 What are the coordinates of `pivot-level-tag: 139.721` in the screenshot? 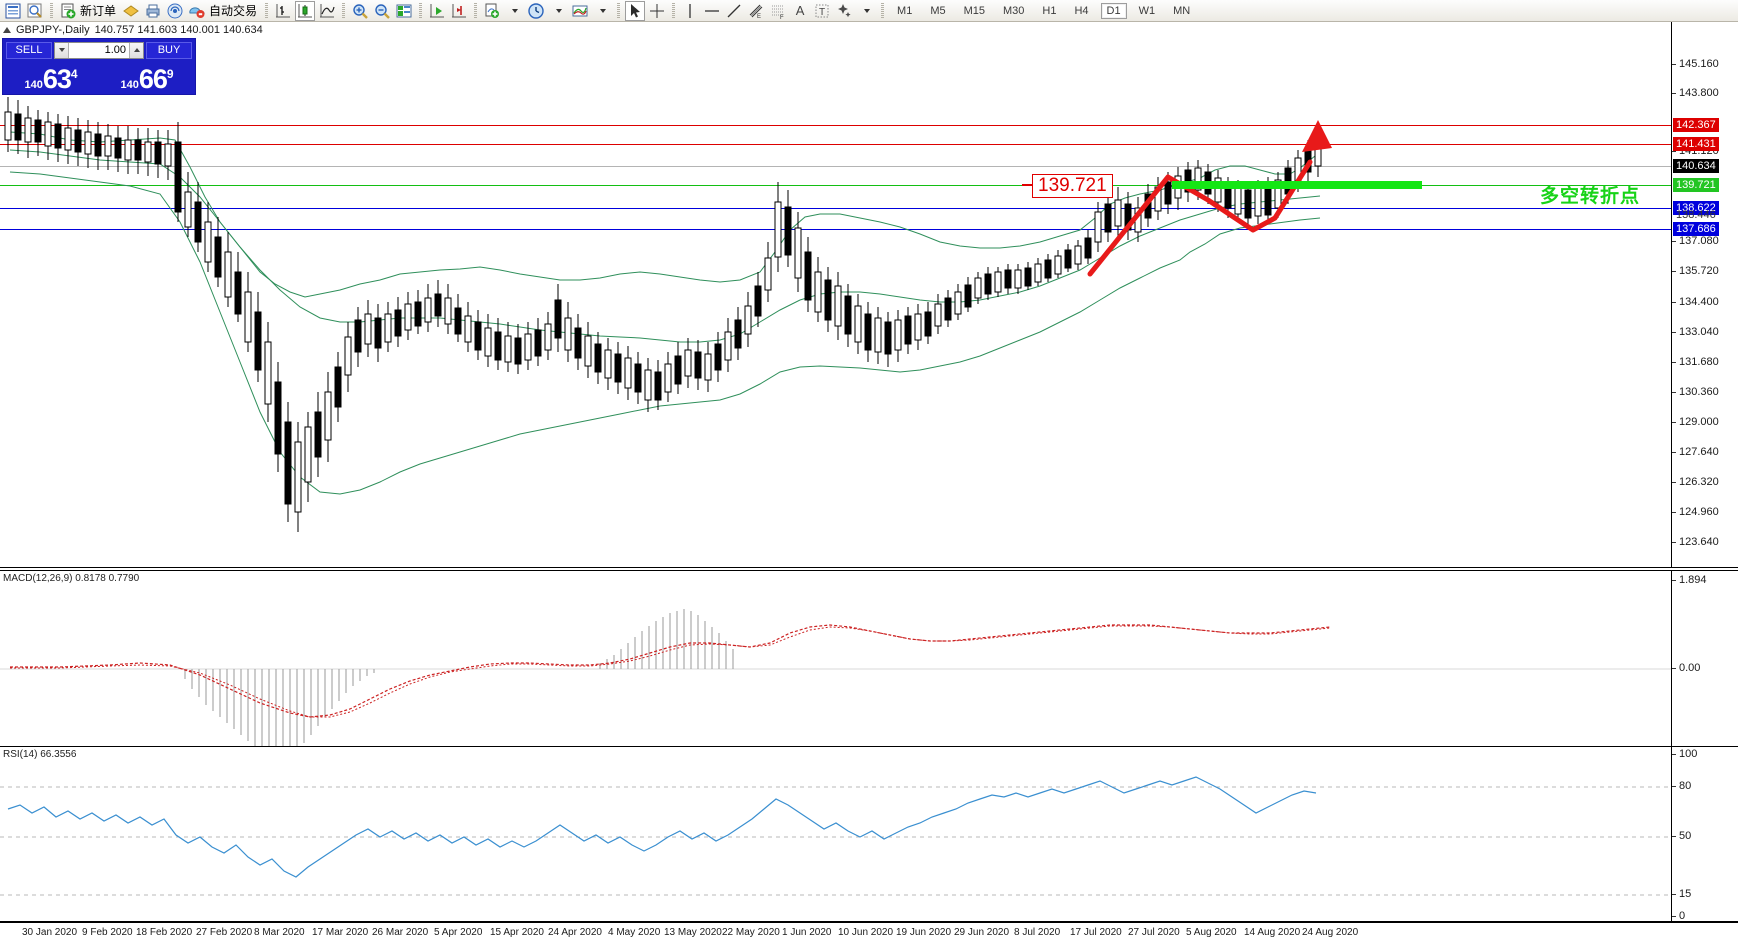 It's located at (1696, 185).